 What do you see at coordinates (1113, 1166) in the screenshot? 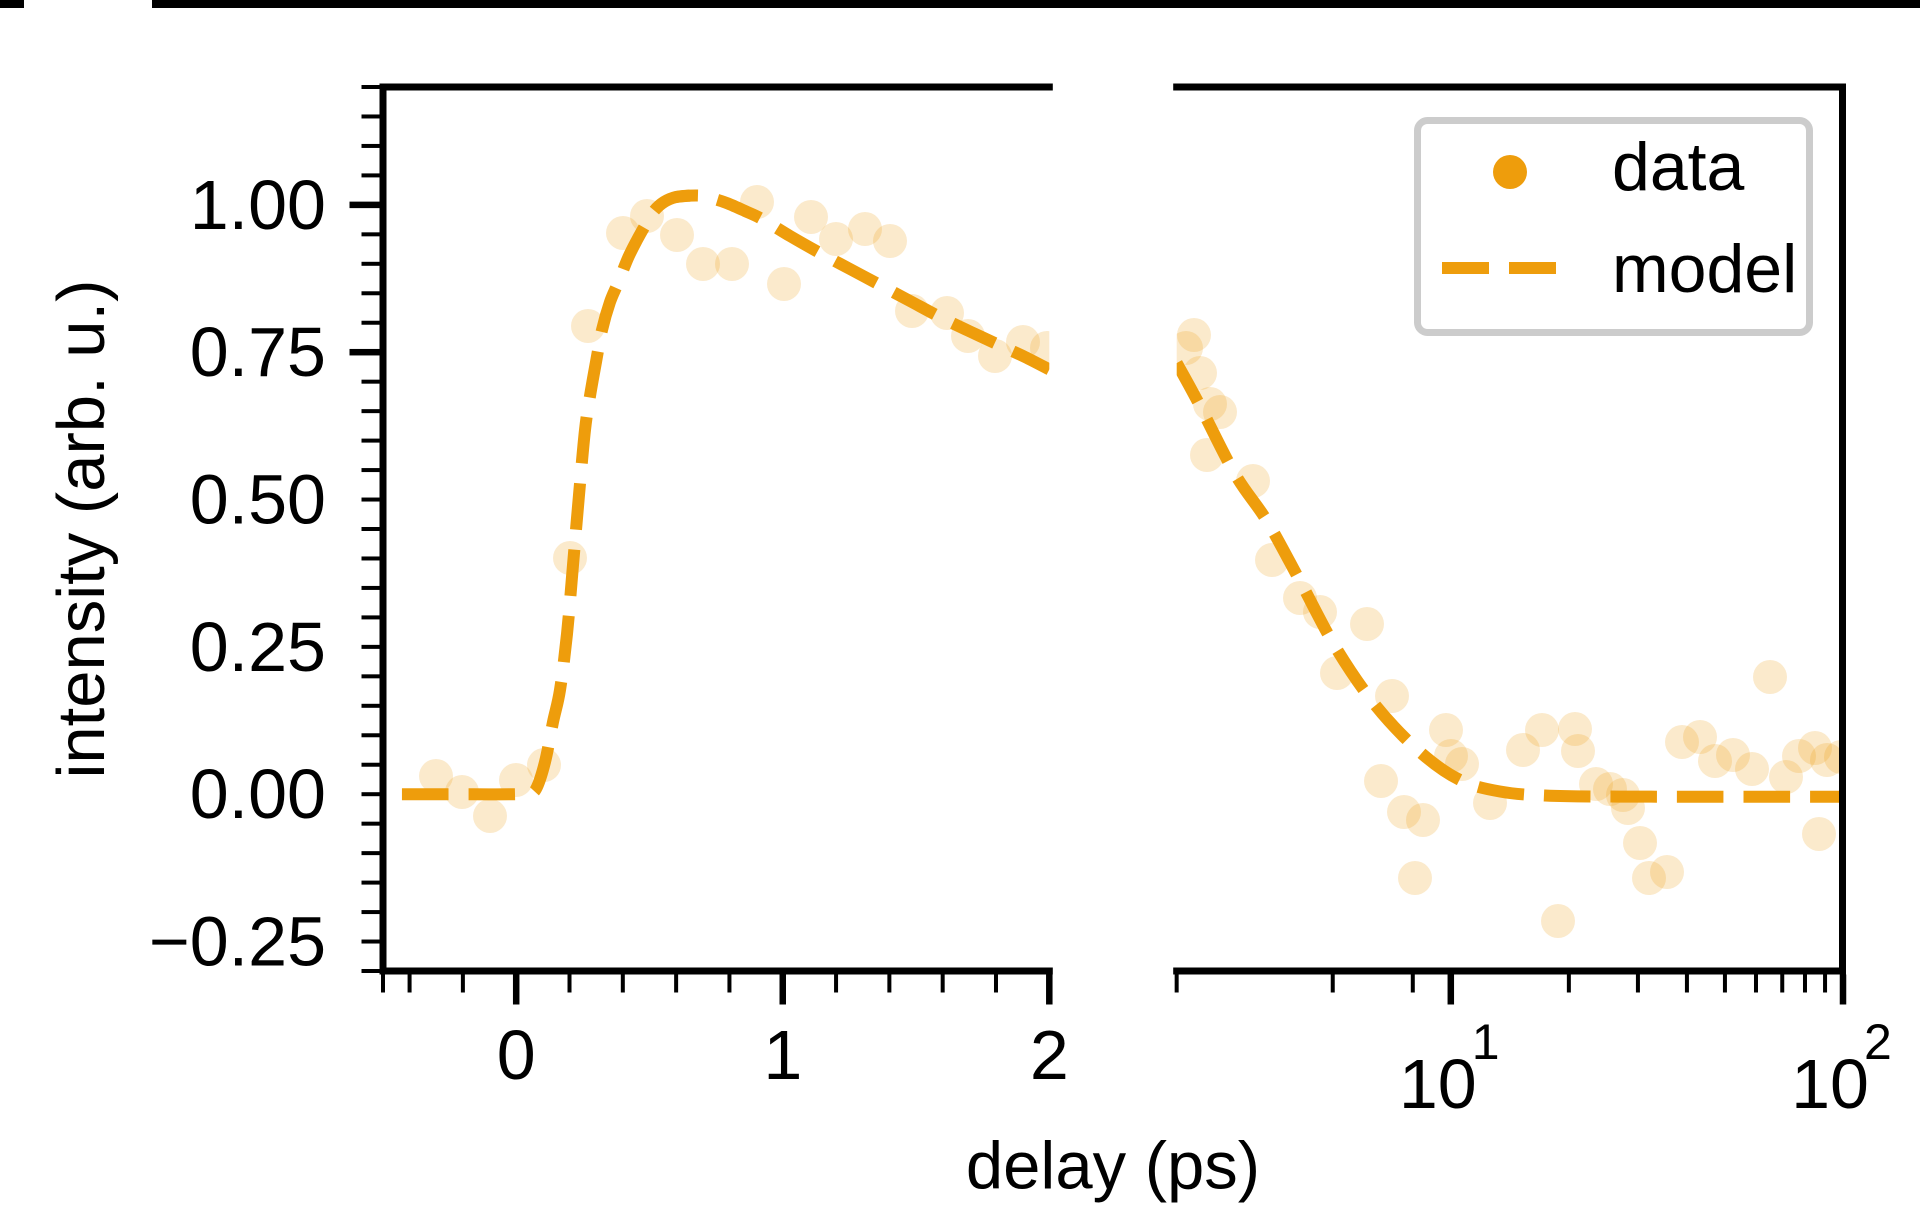
I see `svg-text: delay (ps)` at bounding box center [1113, 1166].